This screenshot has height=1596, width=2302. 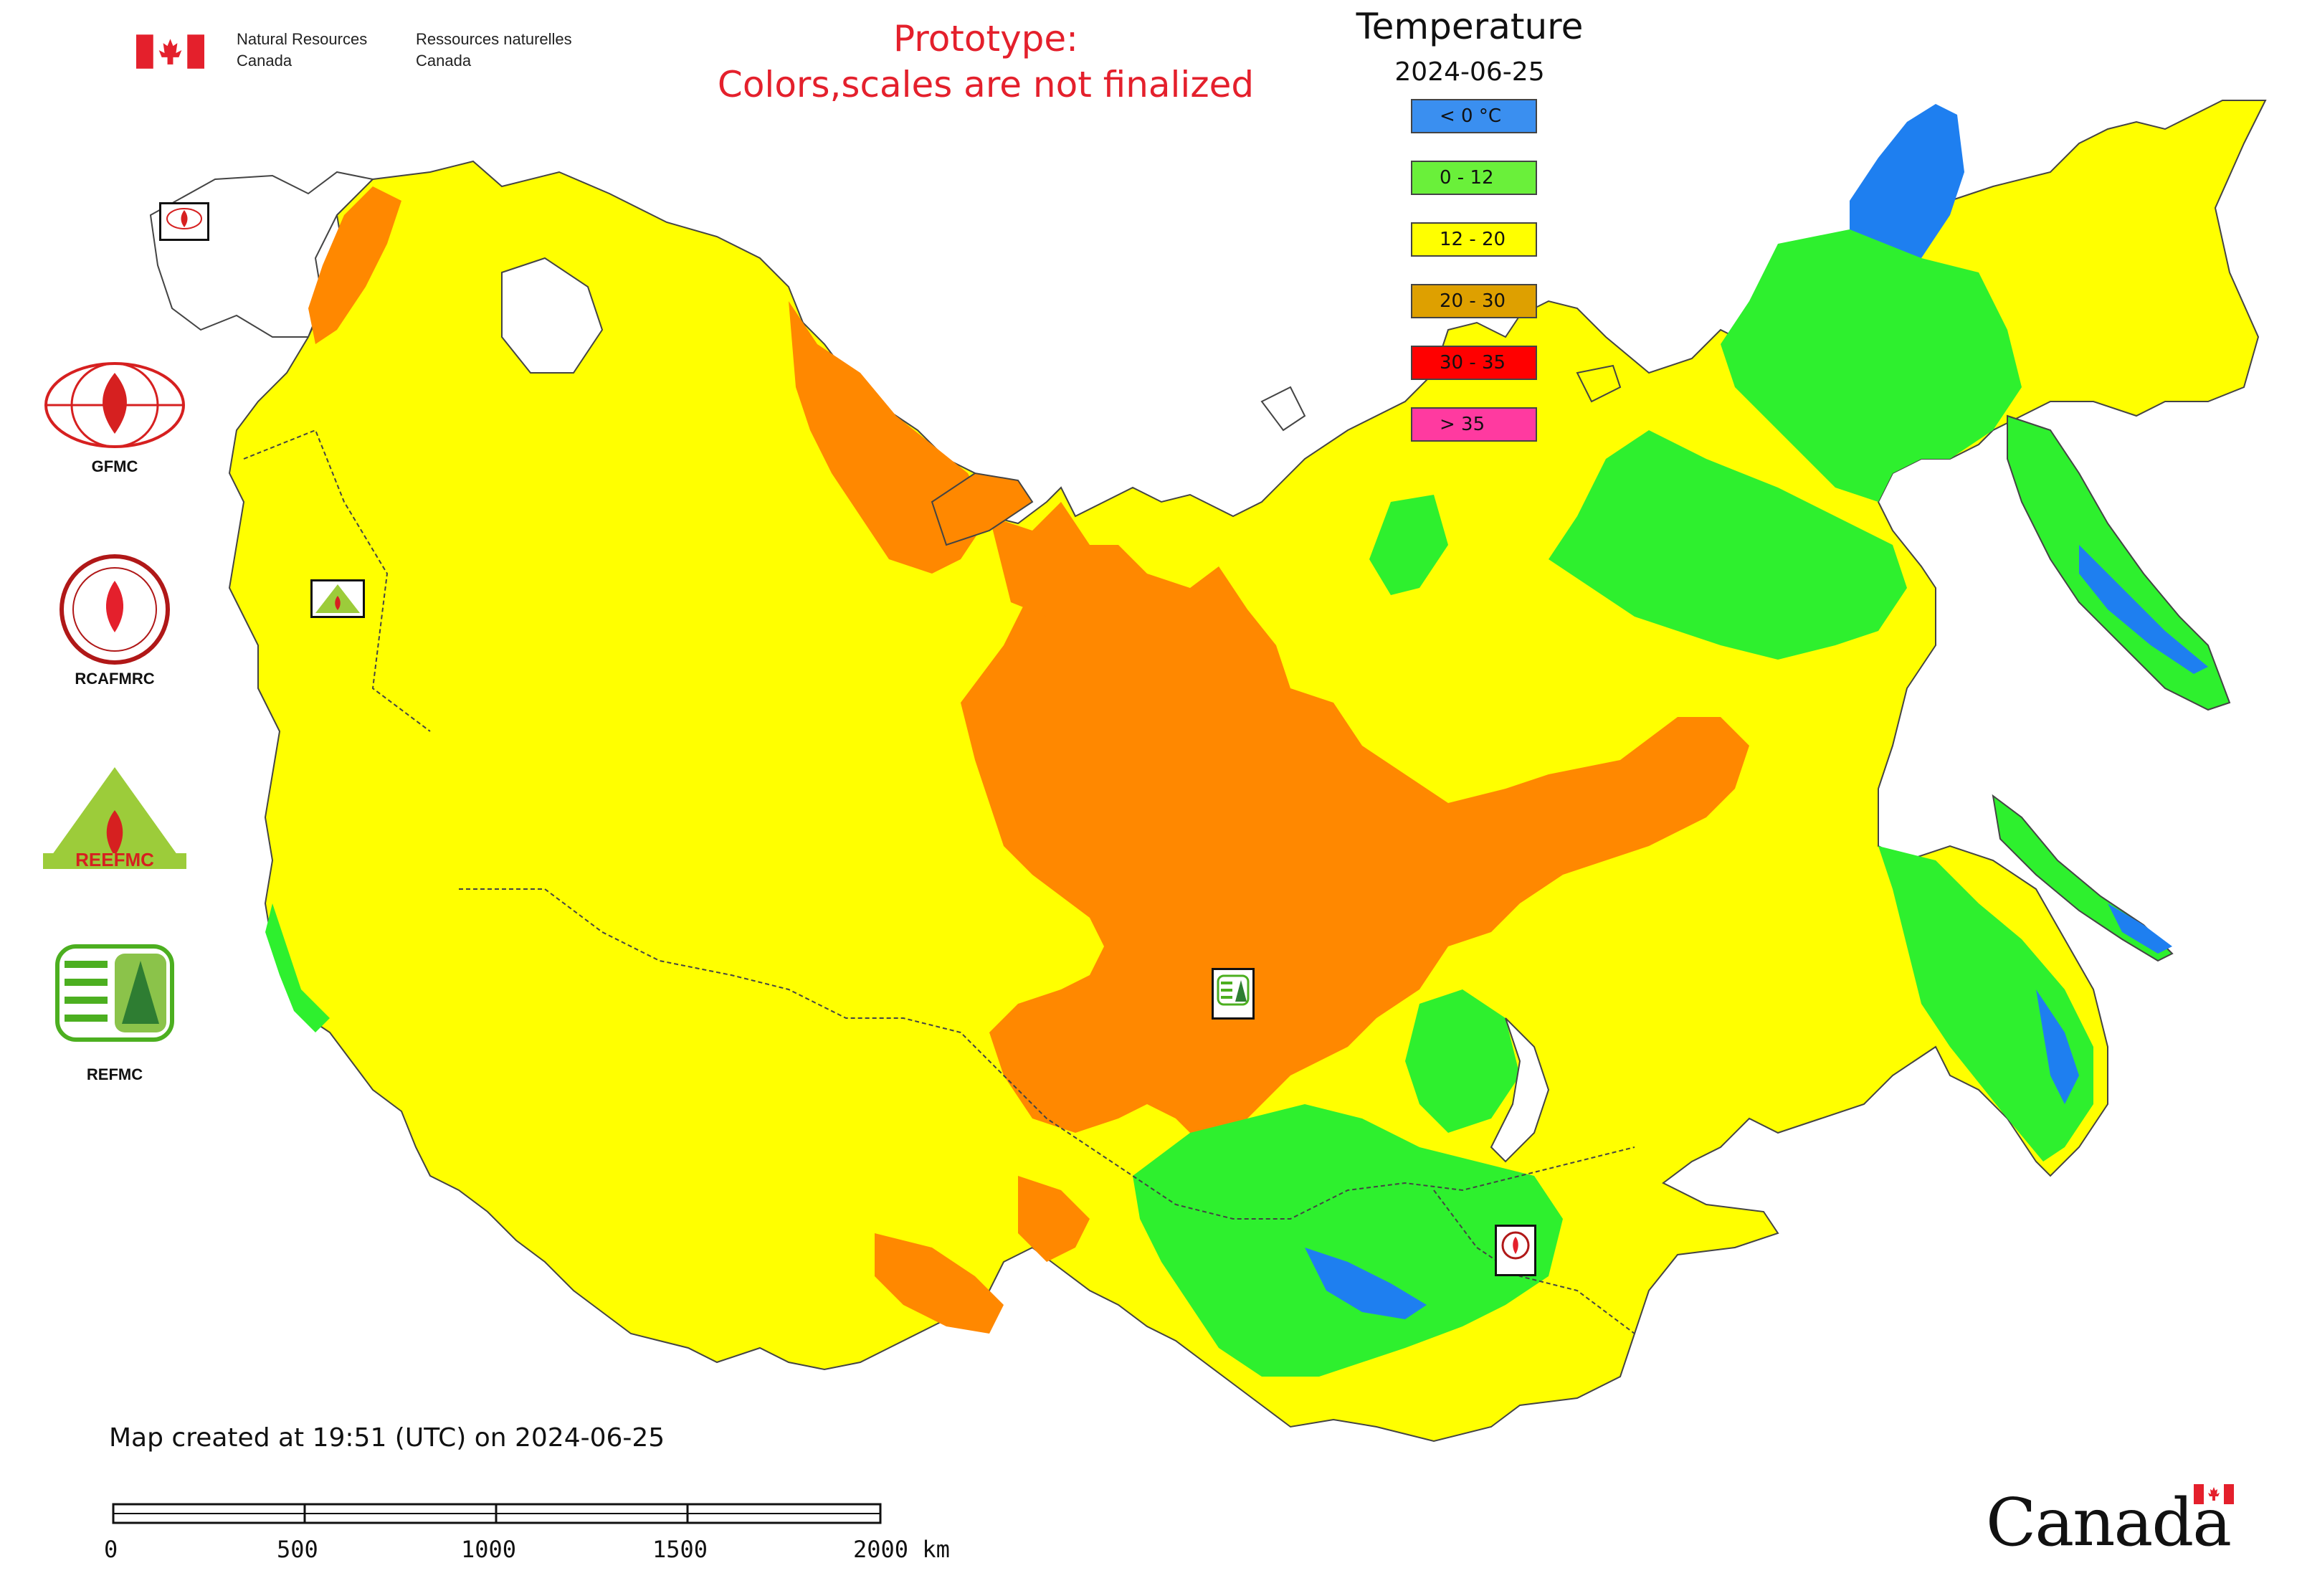 I want to click on caspian-warm, so click(x=1054, y=1219).